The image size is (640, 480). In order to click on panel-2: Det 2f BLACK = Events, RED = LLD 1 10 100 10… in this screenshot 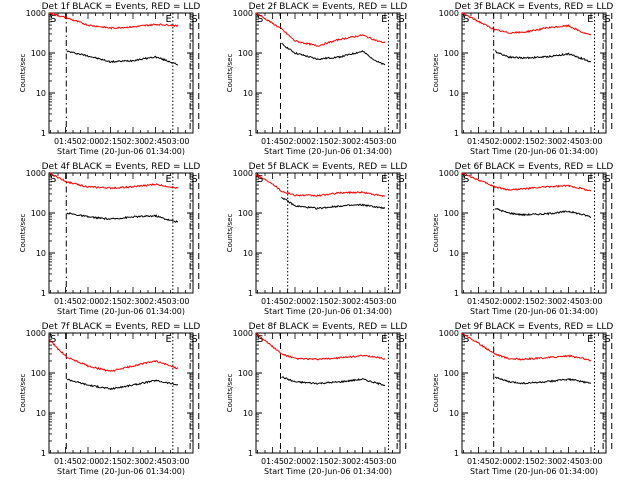, I will do `click(316, 79)`.